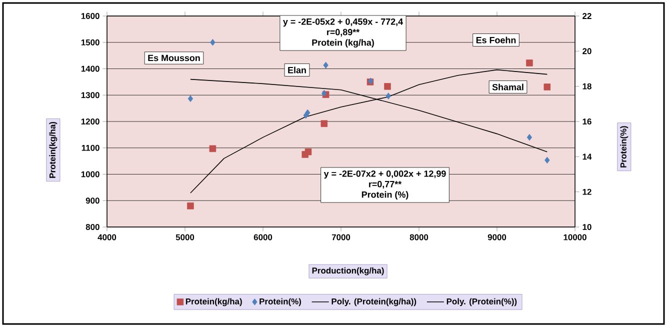 This screenshot has width=667, height=327. Describe the element at coordinates (348, 271) in the screenshot. I see `x-axis-title: Production(kg/ha)` at that location.